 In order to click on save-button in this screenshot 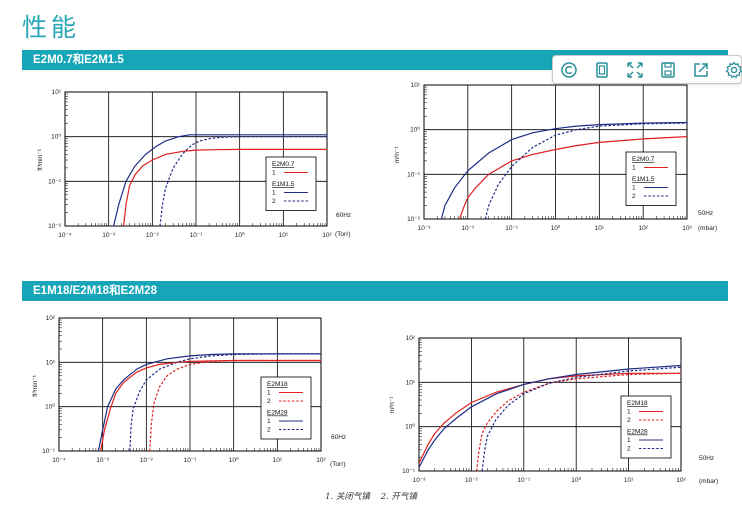, I will do `click(668, 70)`.